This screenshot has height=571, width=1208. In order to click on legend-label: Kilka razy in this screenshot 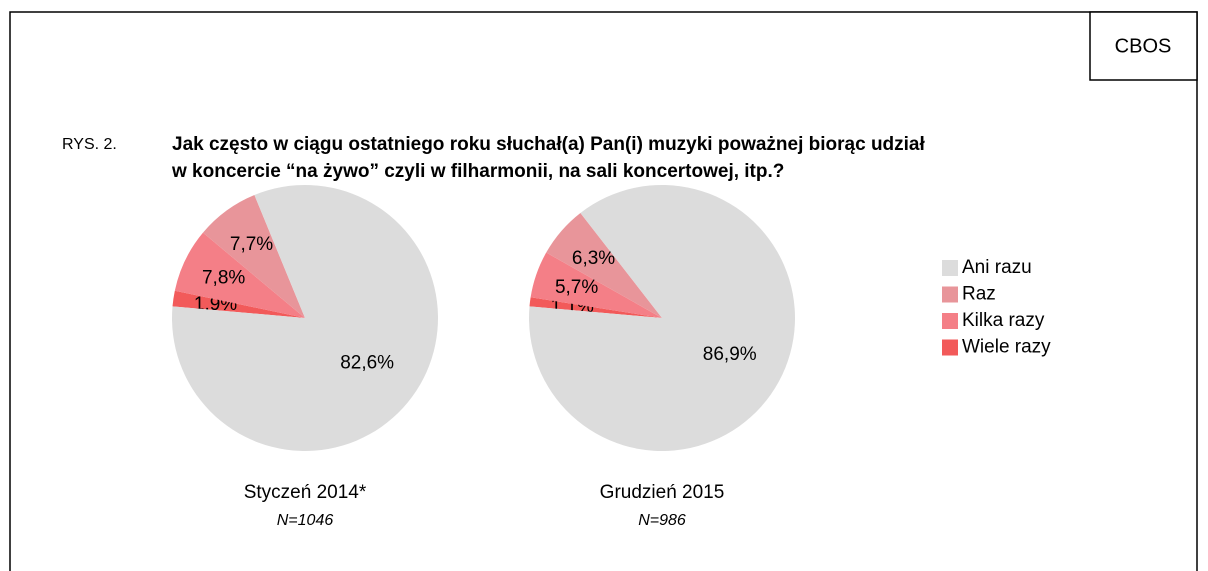, I will do `click(1003, 320)`.